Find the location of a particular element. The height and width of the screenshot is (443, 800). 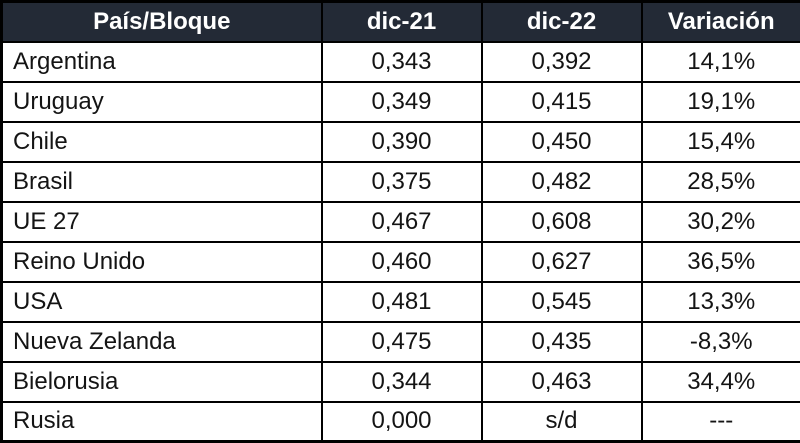

table-row-reino-unido: Reino Unido 0,460 0,627 36,5% is located at coordinates (401, 262).